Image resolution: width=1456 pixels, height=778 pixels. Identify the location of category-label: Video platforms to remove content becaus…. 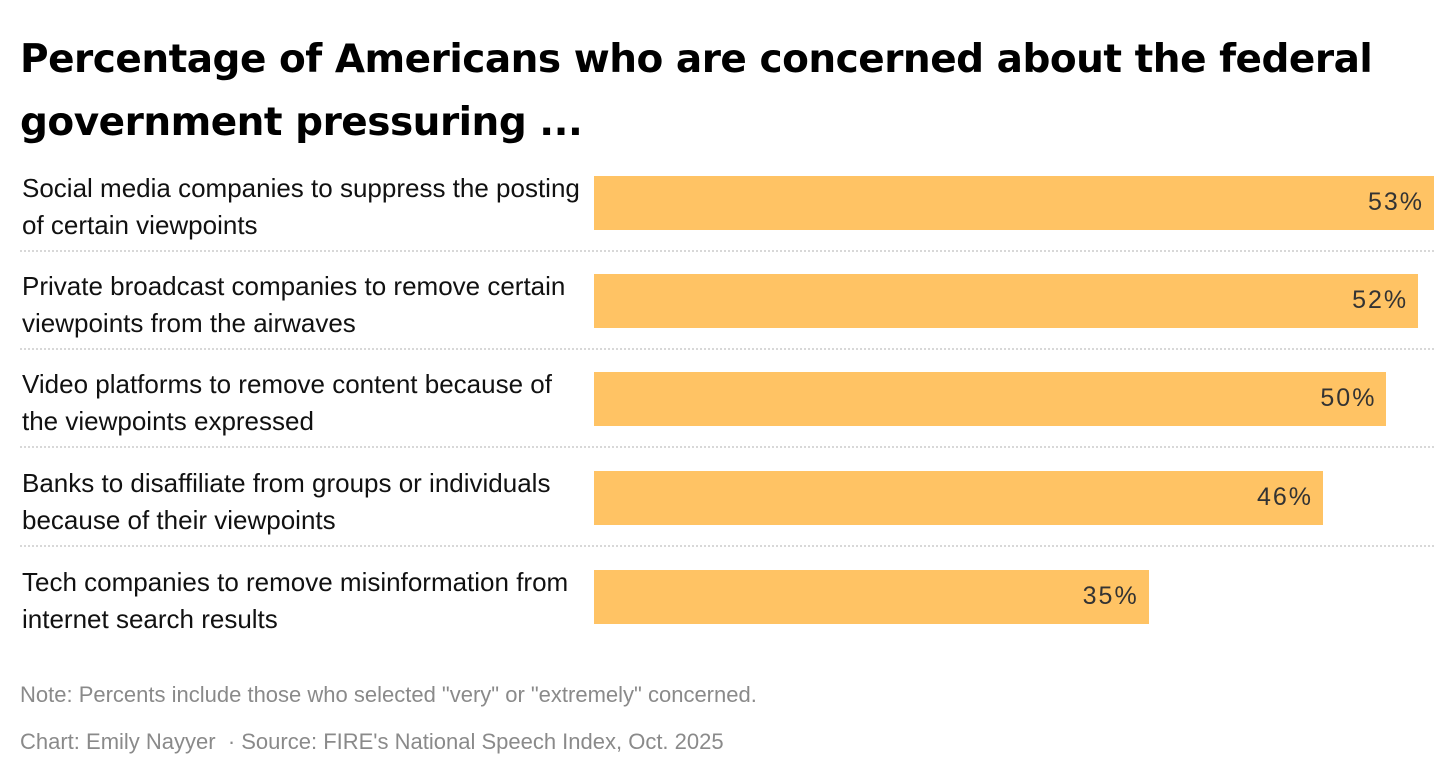
(287, 402).